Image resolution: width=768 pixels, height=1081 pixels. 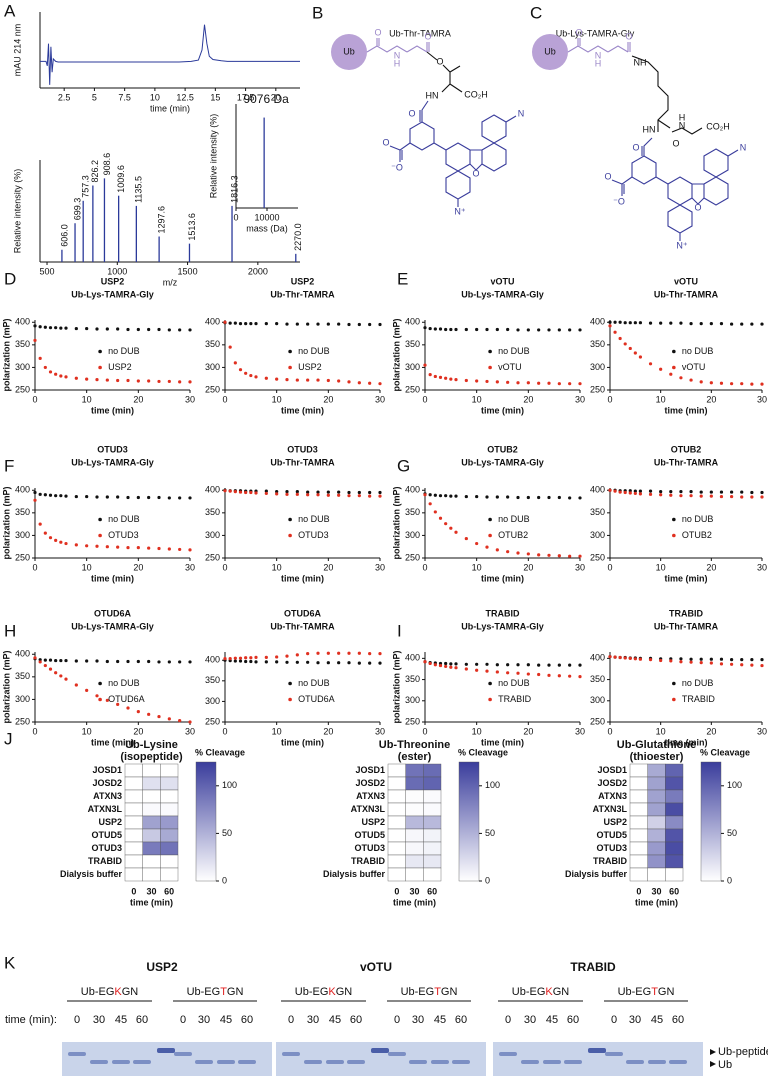 What do you see at coordinates (412, 367) in the screenshot?
I see `y-tick-label: 300` at bounding box center [412, 367].